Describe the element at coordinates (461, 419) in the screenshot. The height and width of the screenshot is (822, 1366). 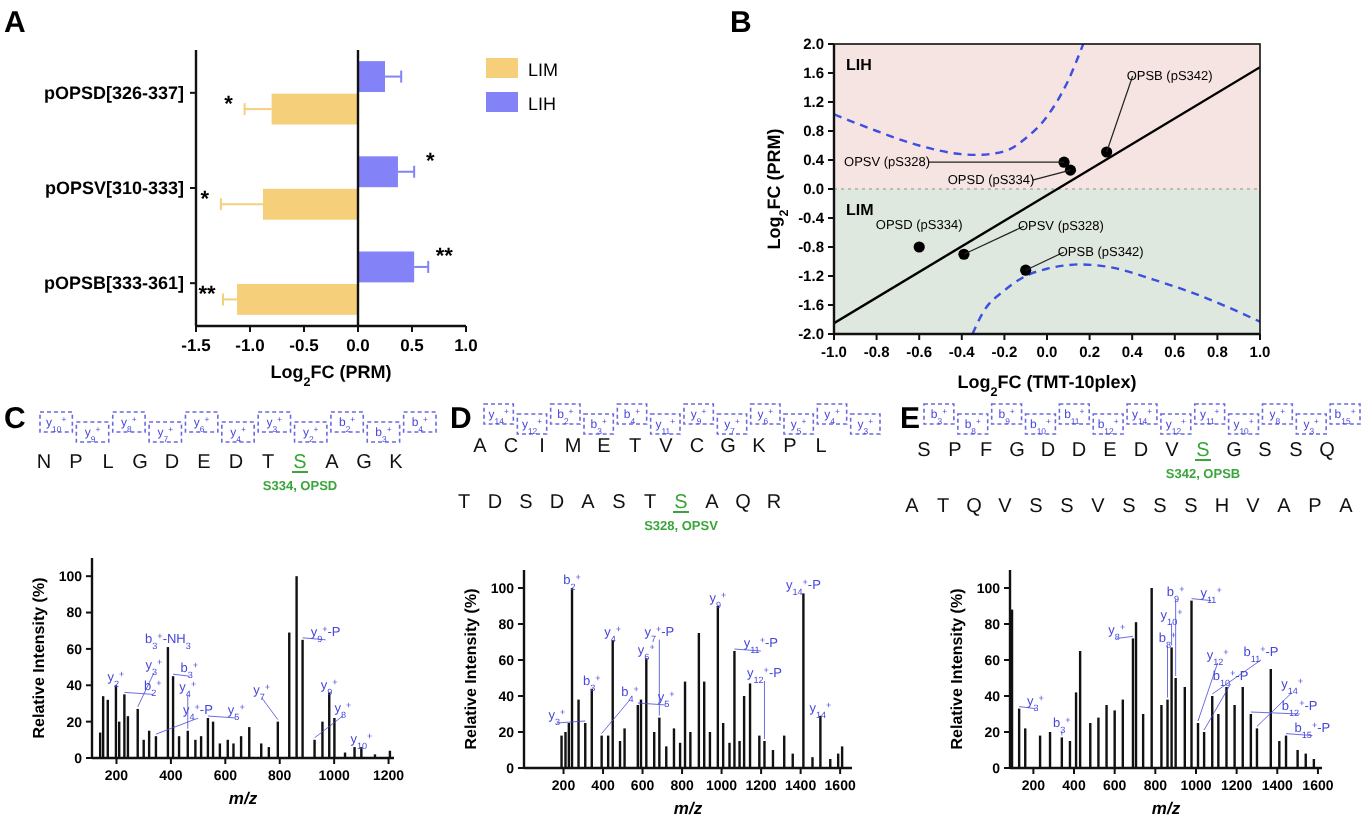
I see `text: D` at that location.